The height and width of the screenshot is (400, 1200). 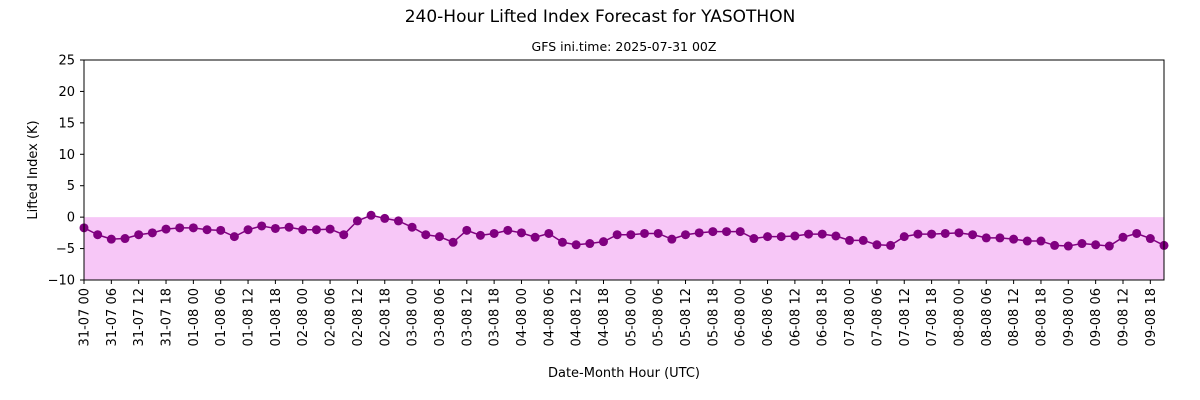 What do you see at coordinates (604, 317) in the screenshot?
I see `x-tick-label: 04-08 18` at bounding box center [604, 317].